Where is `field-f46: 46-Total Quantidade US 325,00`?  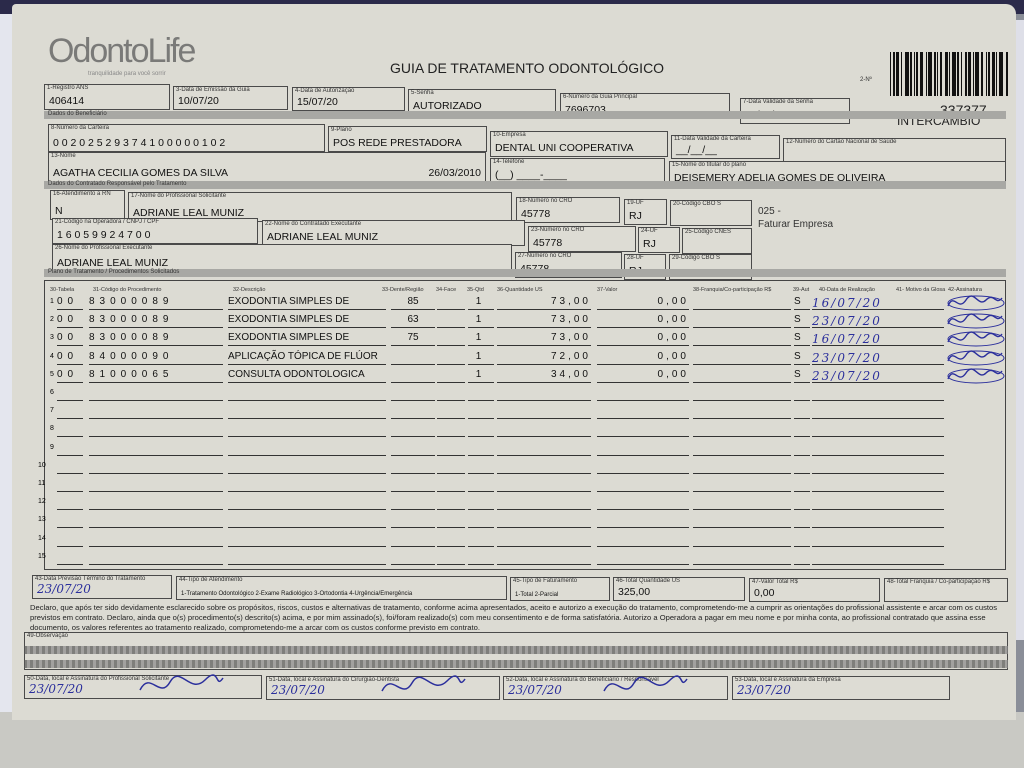
field-f46: 46-Total Quantidade US 325,00 is located at coordinates (679, 589).